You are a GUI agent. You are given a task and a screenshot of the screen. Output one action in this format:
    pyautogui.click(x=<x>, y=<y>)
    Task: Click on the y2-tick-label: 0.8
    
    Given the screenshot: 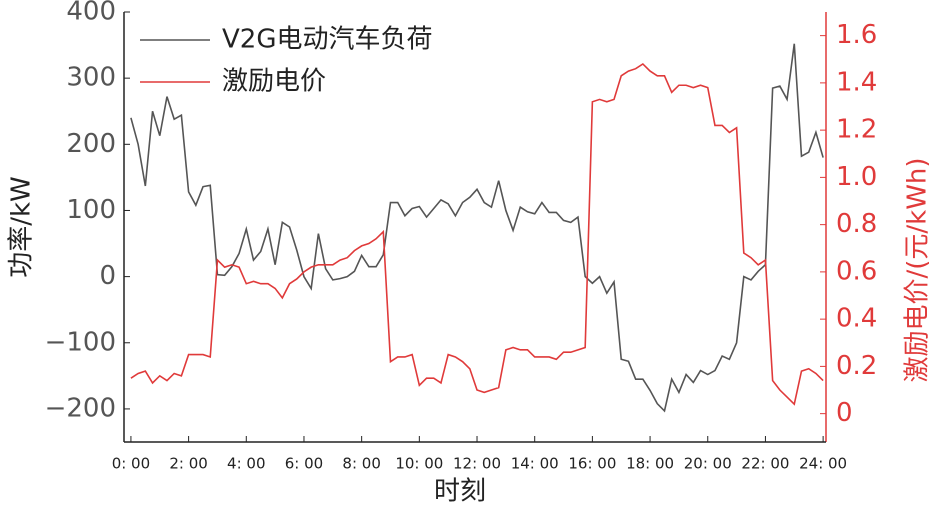 What is the action you would take?
    pyautogui.click(x=856, y=224)
    